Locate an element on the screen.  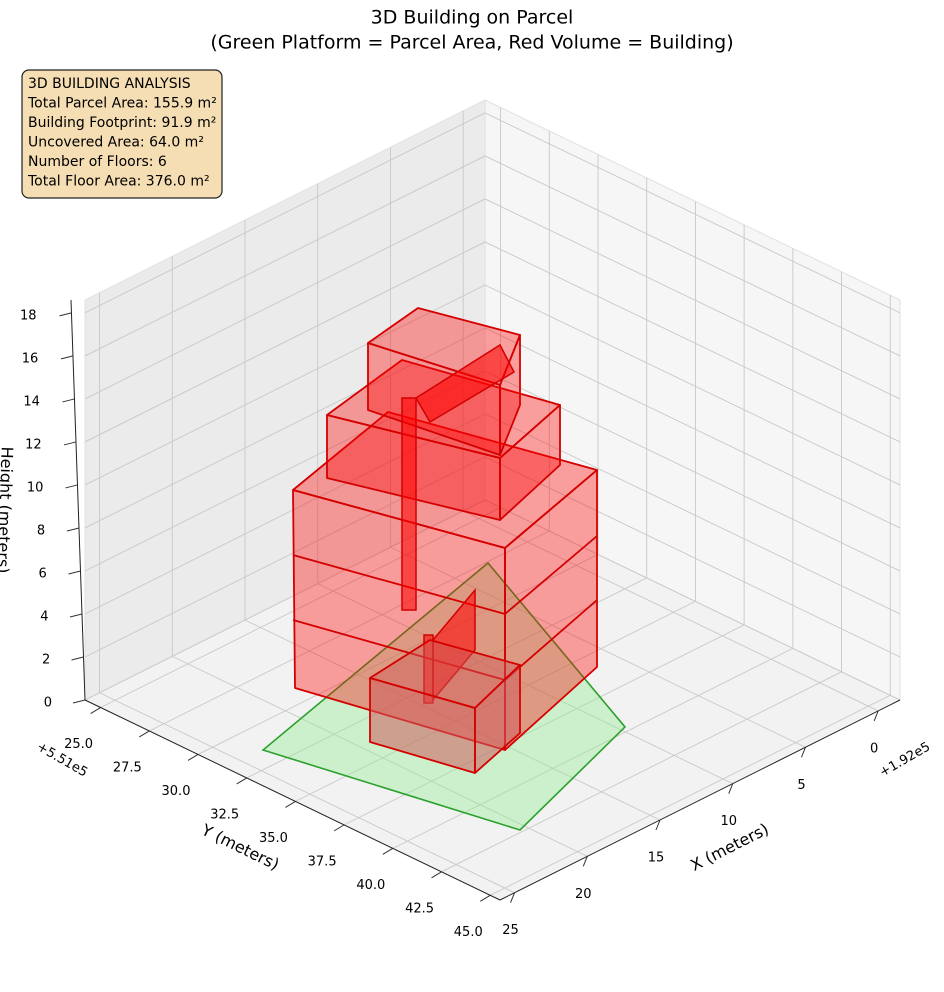
y-tick-label: 30.0 is located at coordinates (176, 791).